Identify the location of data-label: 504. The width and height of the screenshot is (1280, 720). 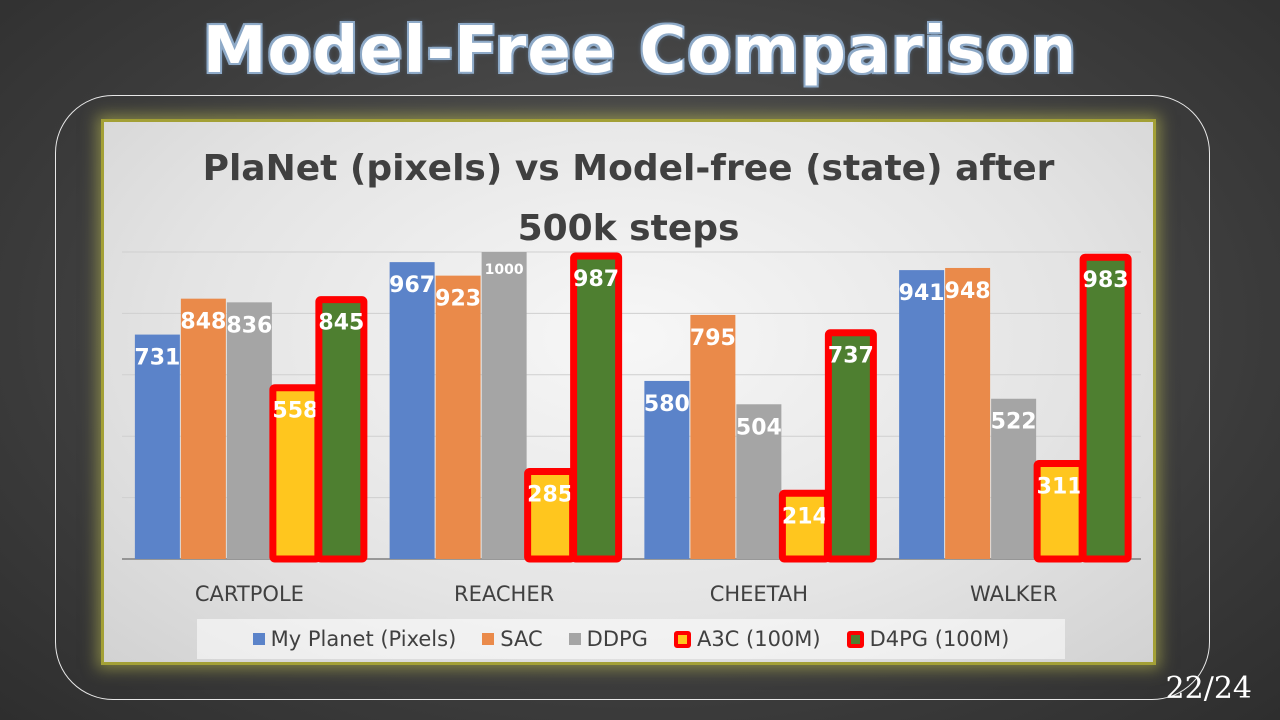
(759, 427).